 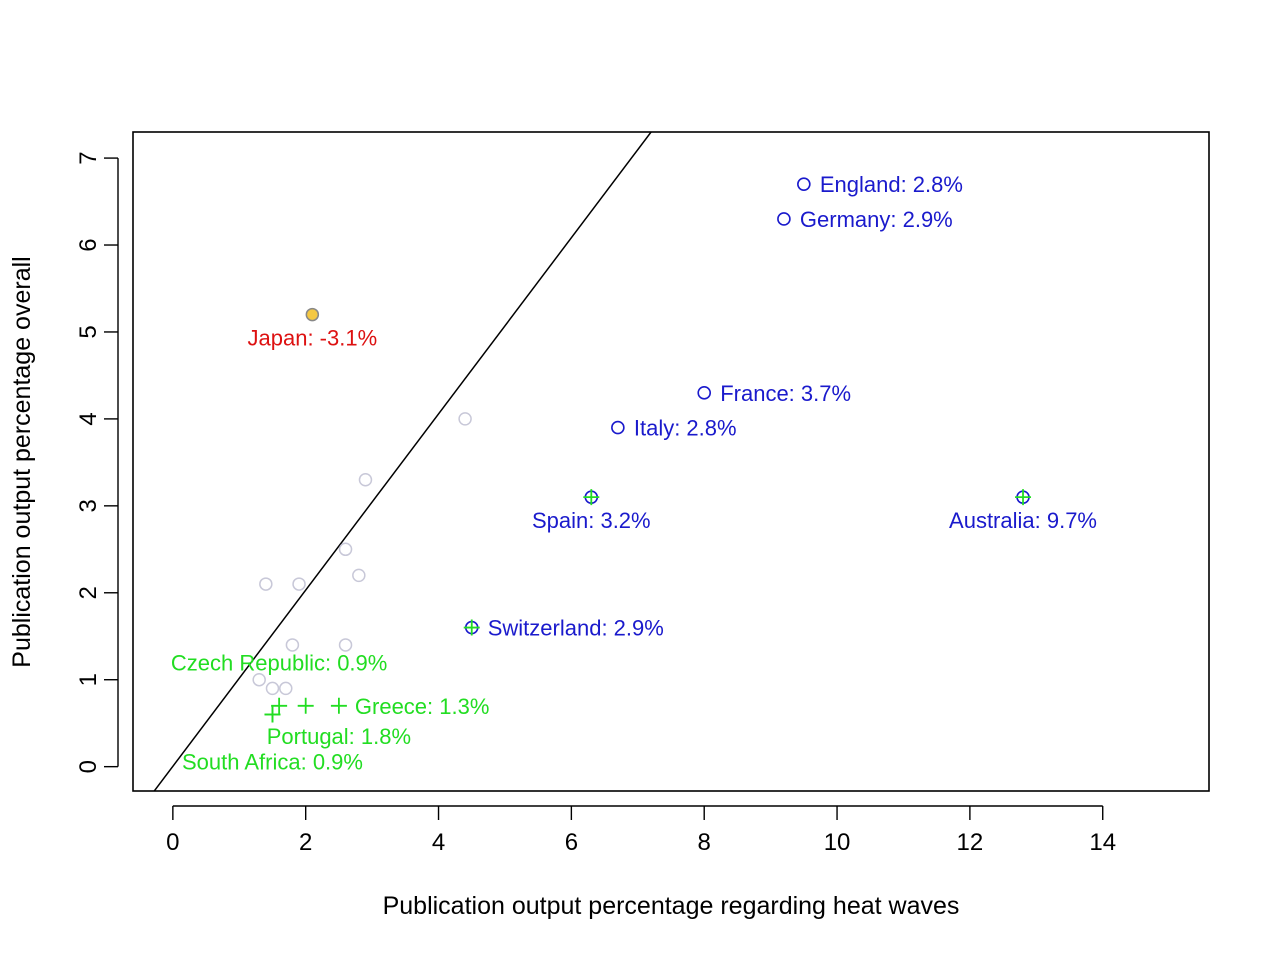 I want to click on point-label: South Africa: 0.9%, so click(x=272, y=761).